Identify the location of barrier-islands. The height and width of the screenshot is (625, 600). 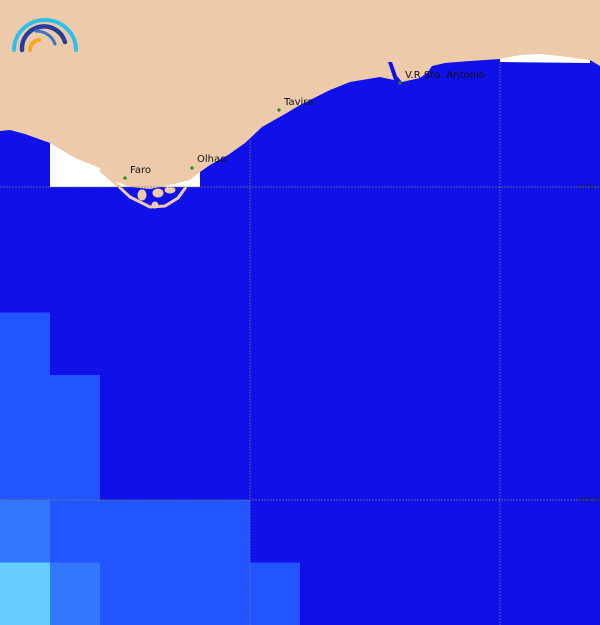
(143, 188).